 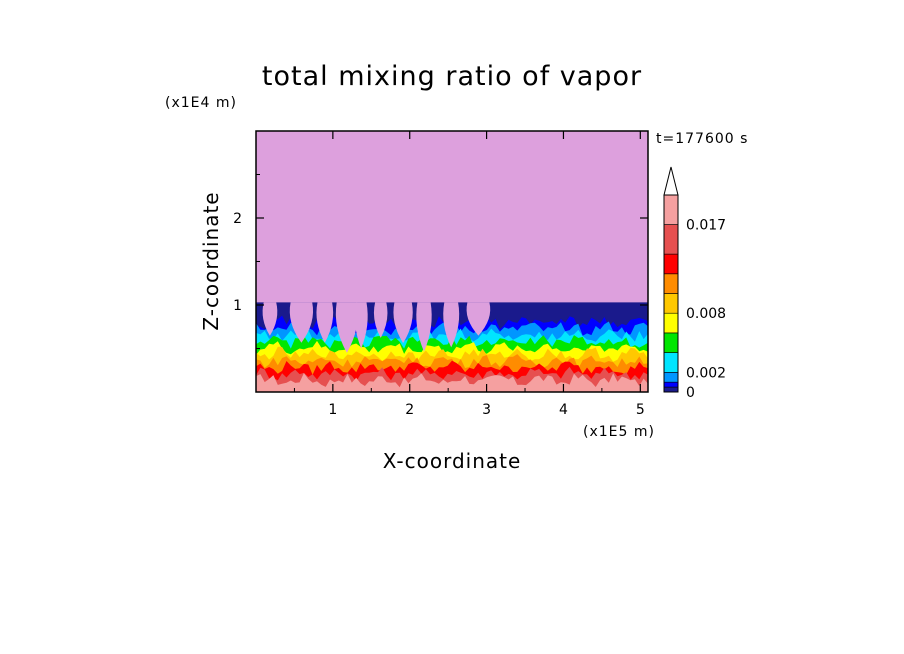 I want to click on time-label: t=177600 s, so click(x=702, y=139).